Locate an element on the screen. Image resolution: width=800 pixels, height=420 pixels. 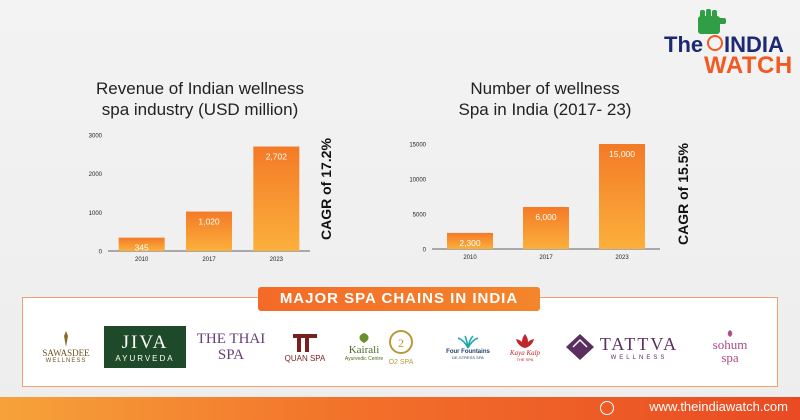
brand-logo-four-fountains: Four Fountains DE-STRESS SPA is located at coordinates (468, 347).